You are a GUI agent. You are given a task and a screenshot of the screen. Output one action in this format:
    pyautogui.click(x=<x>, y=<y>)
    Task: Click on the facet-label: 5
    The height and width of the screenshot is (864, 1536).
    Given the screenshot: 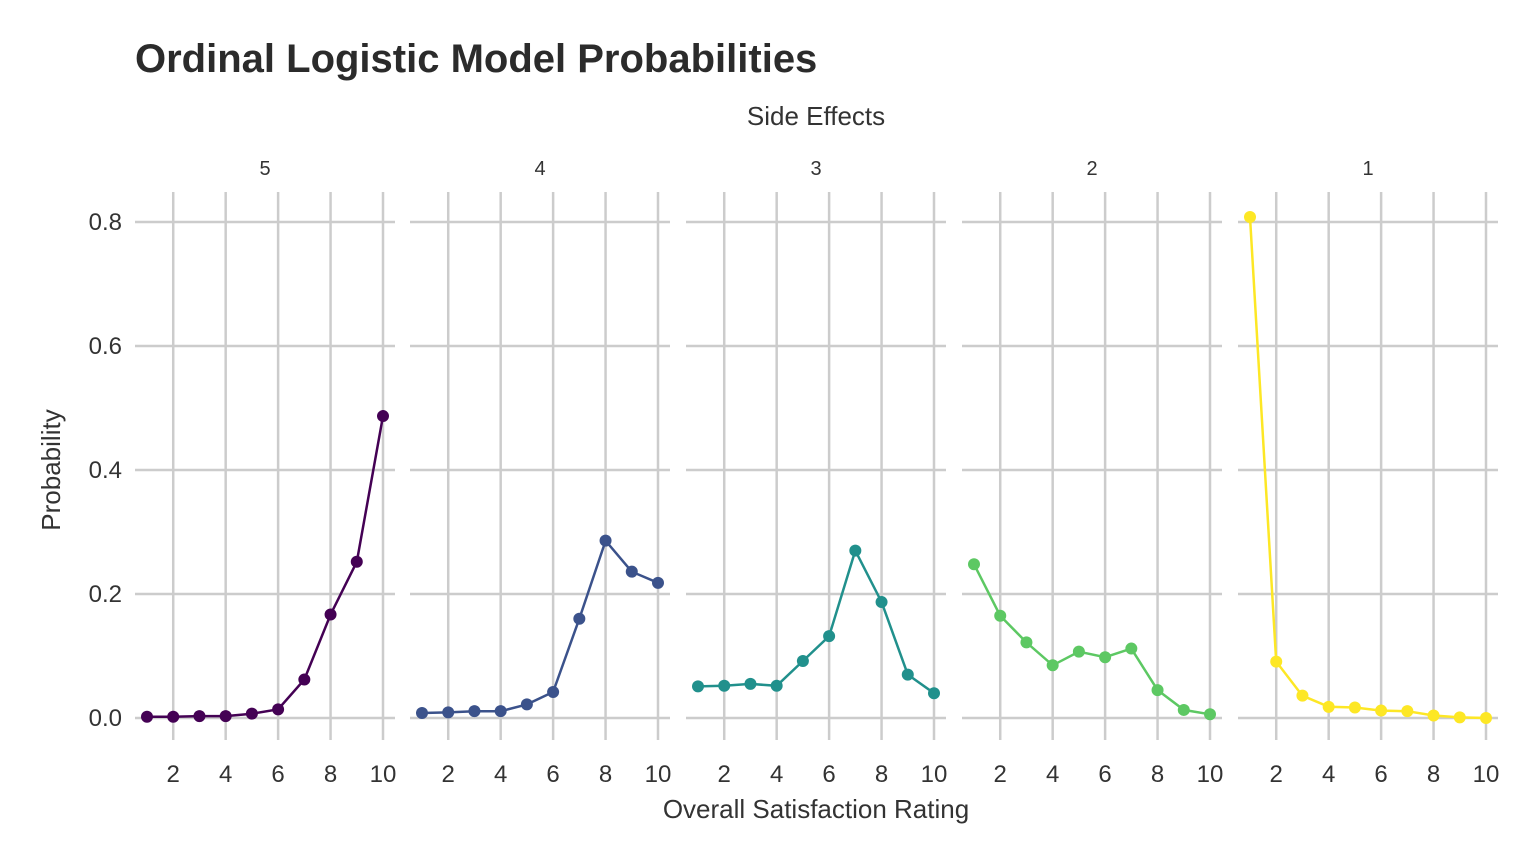 What is the action you would take?
    pyautogui.click(x=264, y=169)
    